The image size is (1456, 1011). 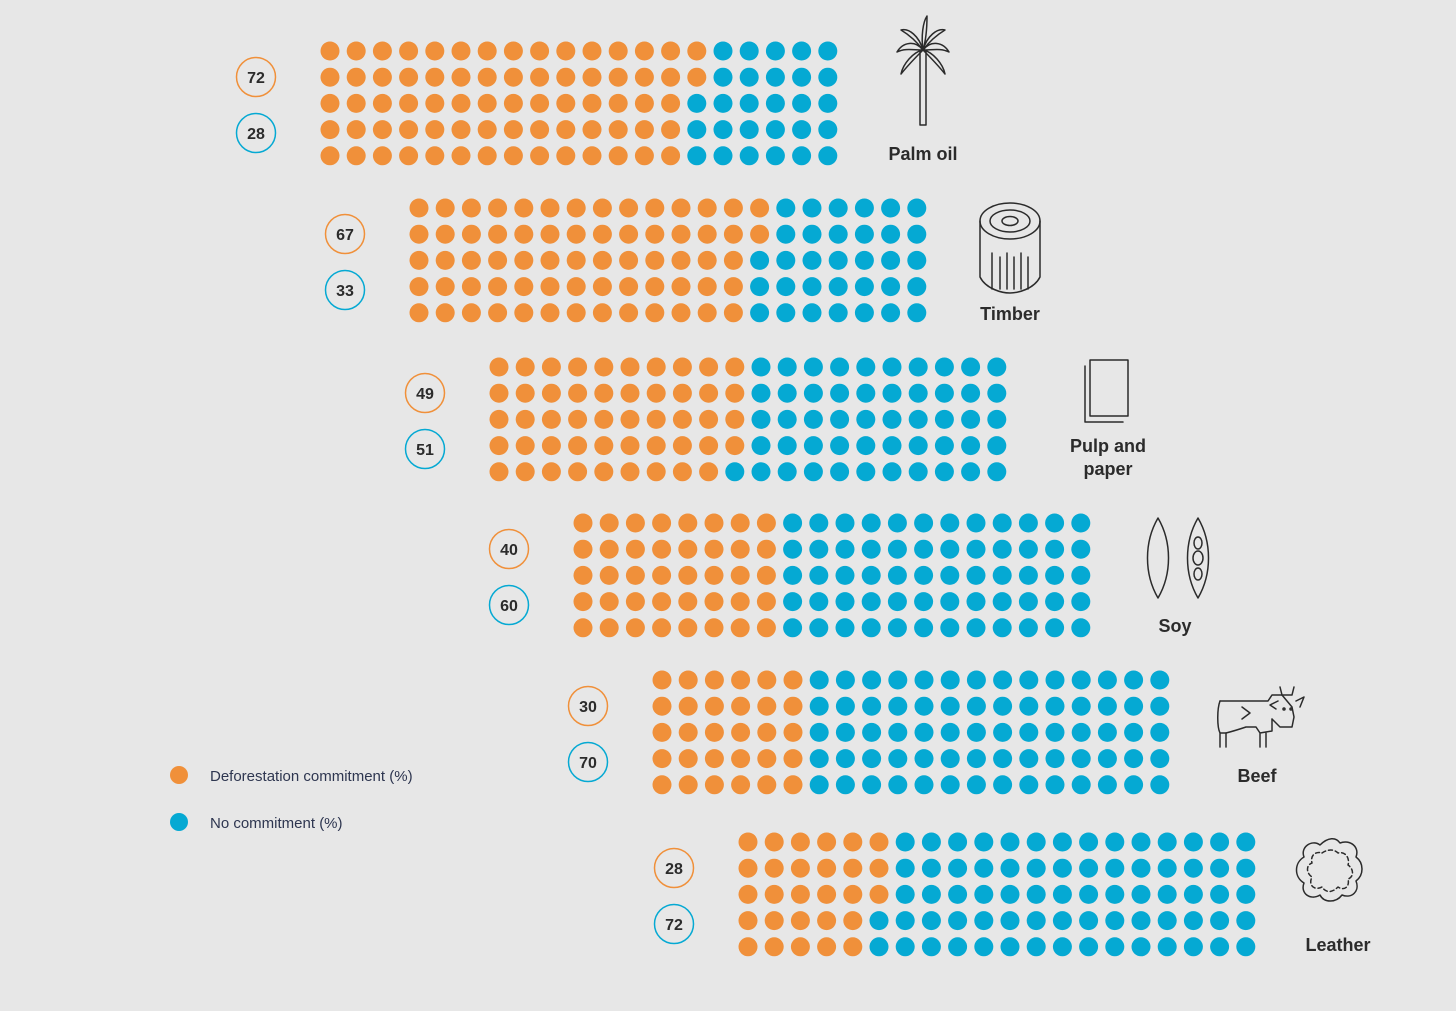 What do you see at coordinates (674, 869) in the screenshot?
I see `badge-commitment-value: 28` at bounding box center [674, 869].